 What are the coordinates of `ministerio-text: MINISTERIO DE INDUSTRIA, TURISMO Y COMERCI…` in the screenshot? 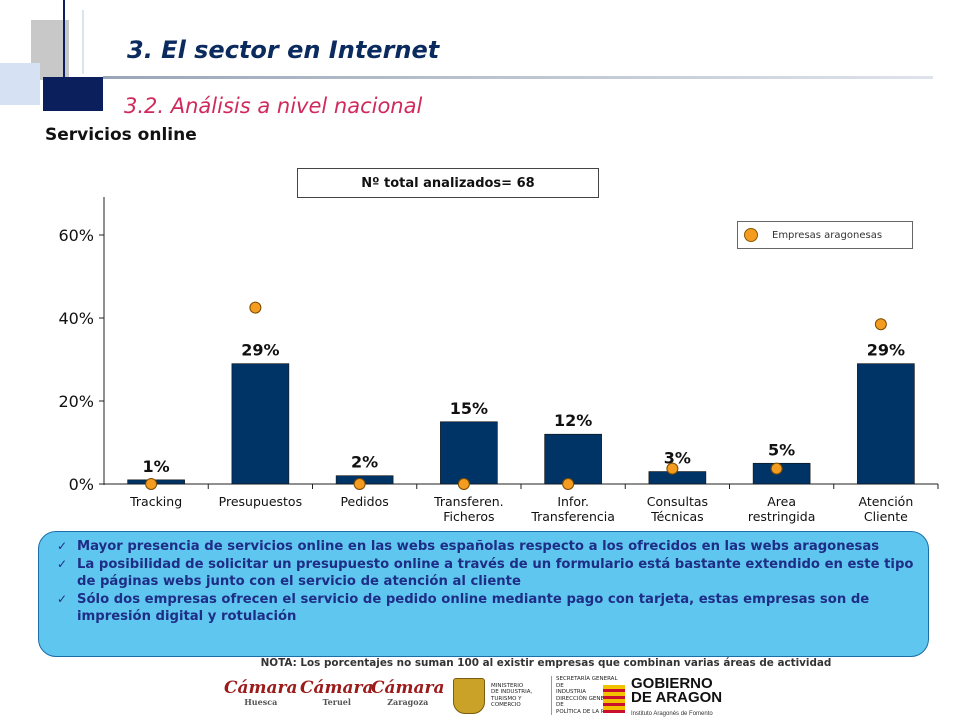 It's located at (512, 695).